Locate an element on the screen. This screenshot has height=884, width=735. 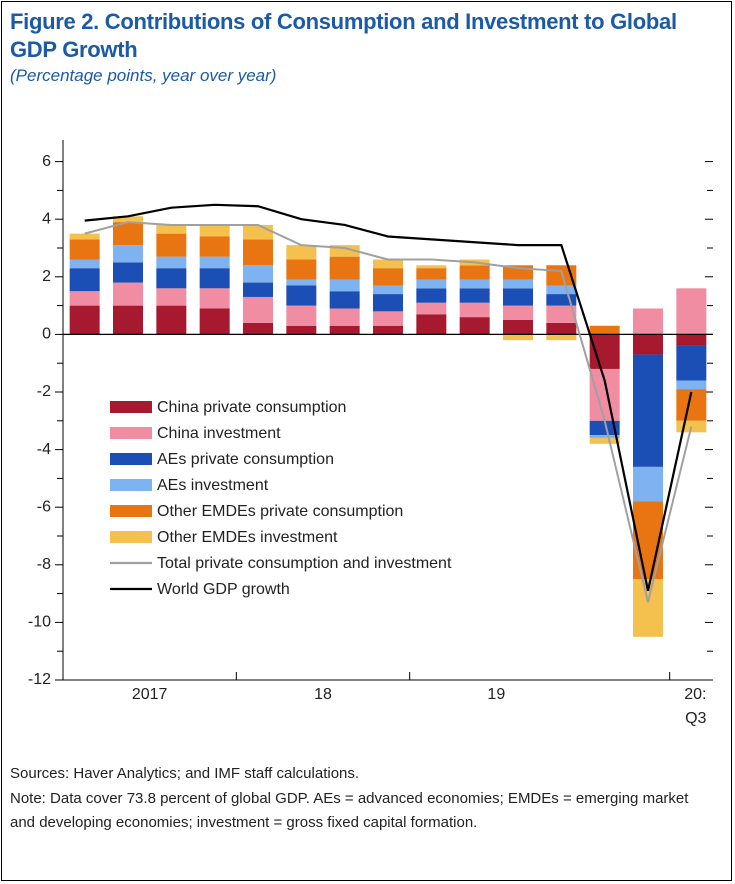
y-tick-label: 6 is located at coordinates (46, 161).